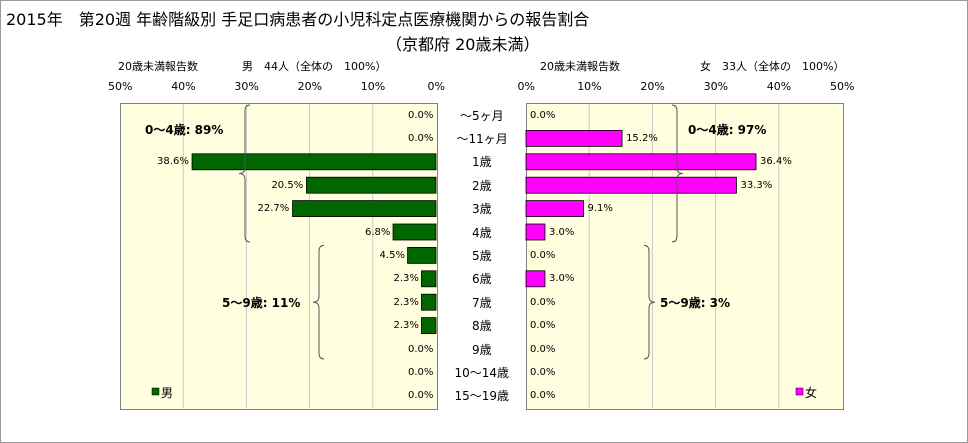  Describe the element at coordinates (482, 396) in the screenshot. I see `age-category-label: 15～19歳` at that location.